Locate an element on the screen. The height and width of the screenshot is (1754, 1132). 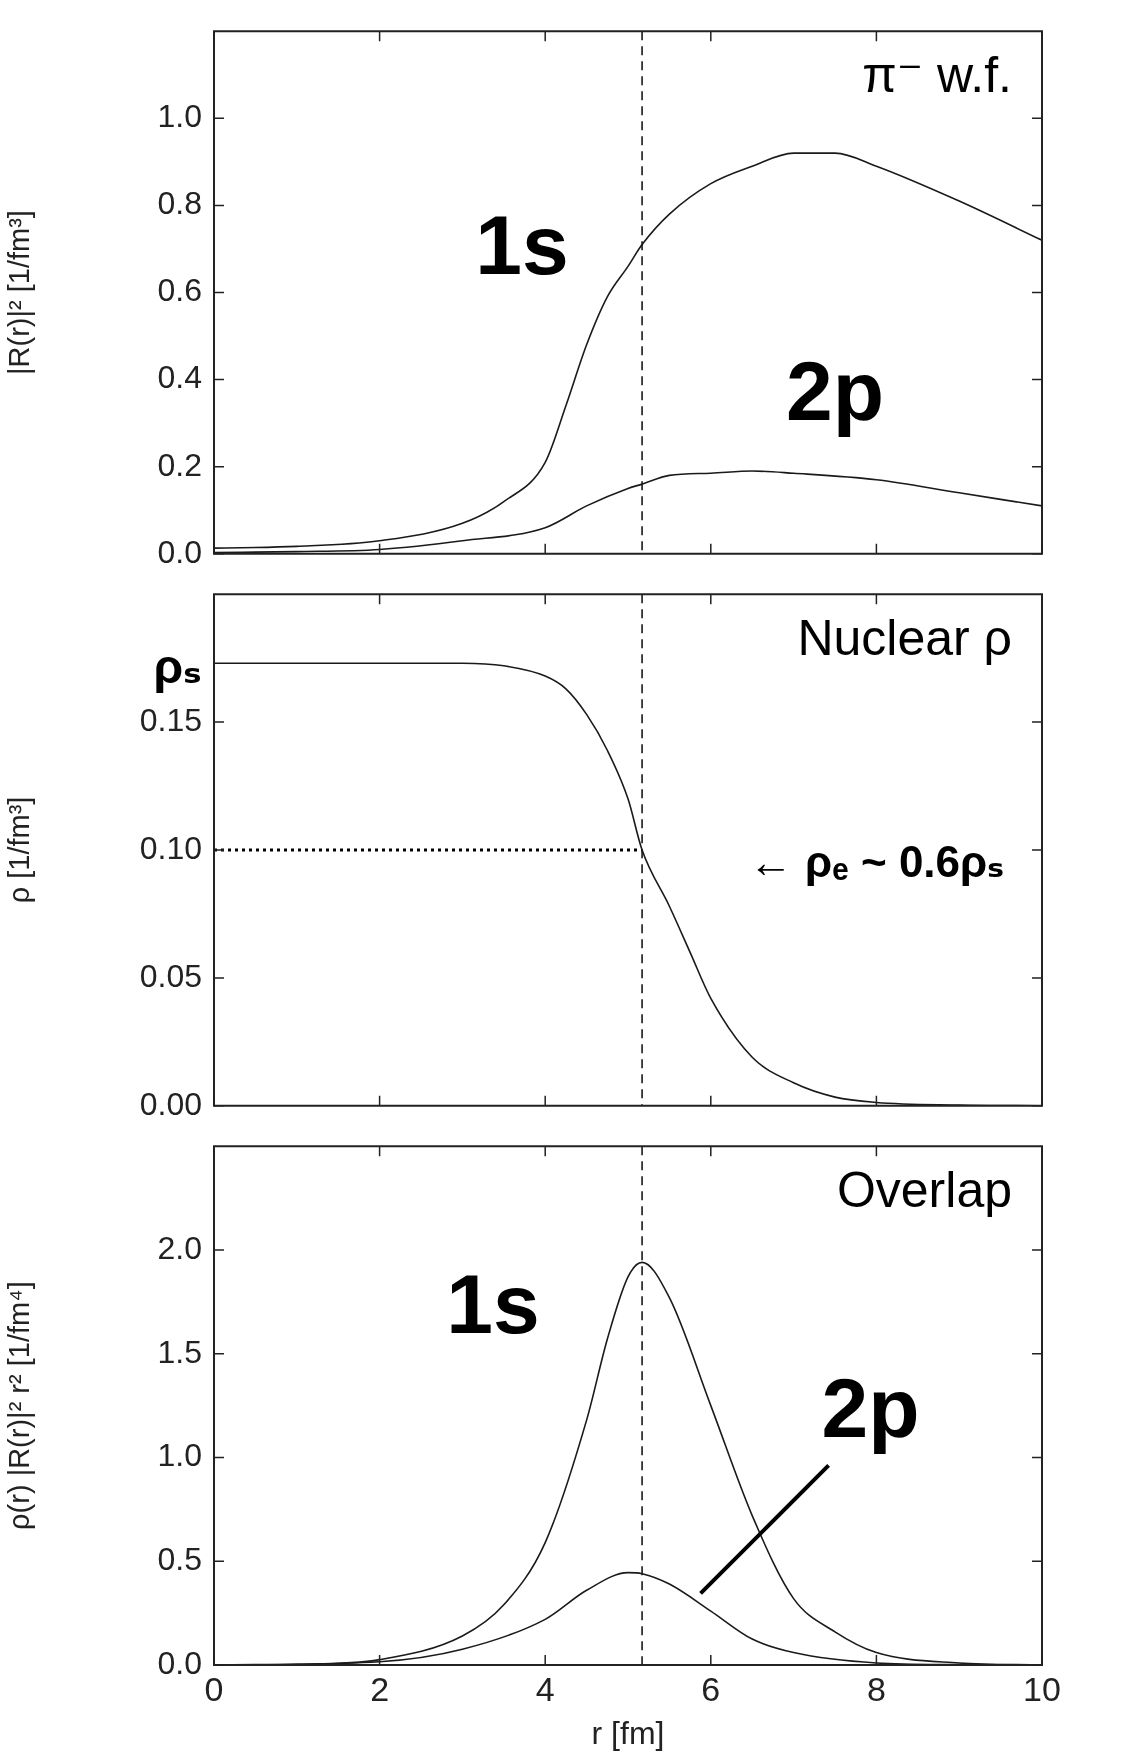
x-axis-title: r [fm] is located at coordinates (628, 1732).